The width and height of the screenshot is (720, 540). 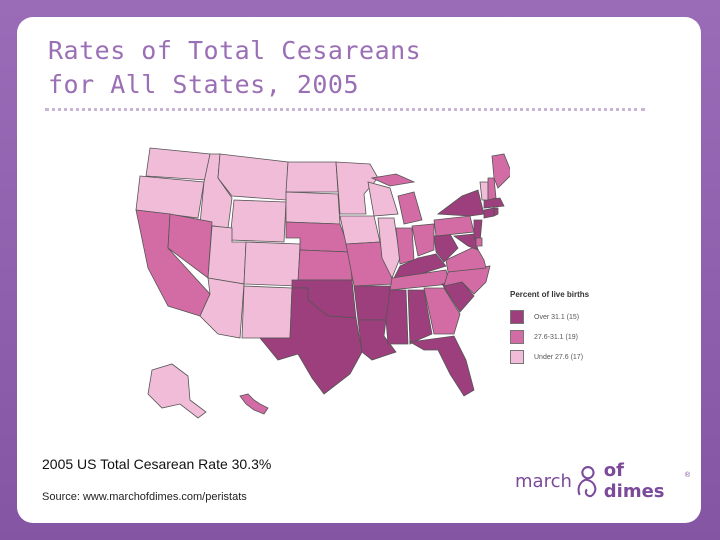 What do you see at coordinates (590, 317) in the screenshot?
I see `legend-row-high: Over 31.1 (15)` at bounding box center [590, 317].